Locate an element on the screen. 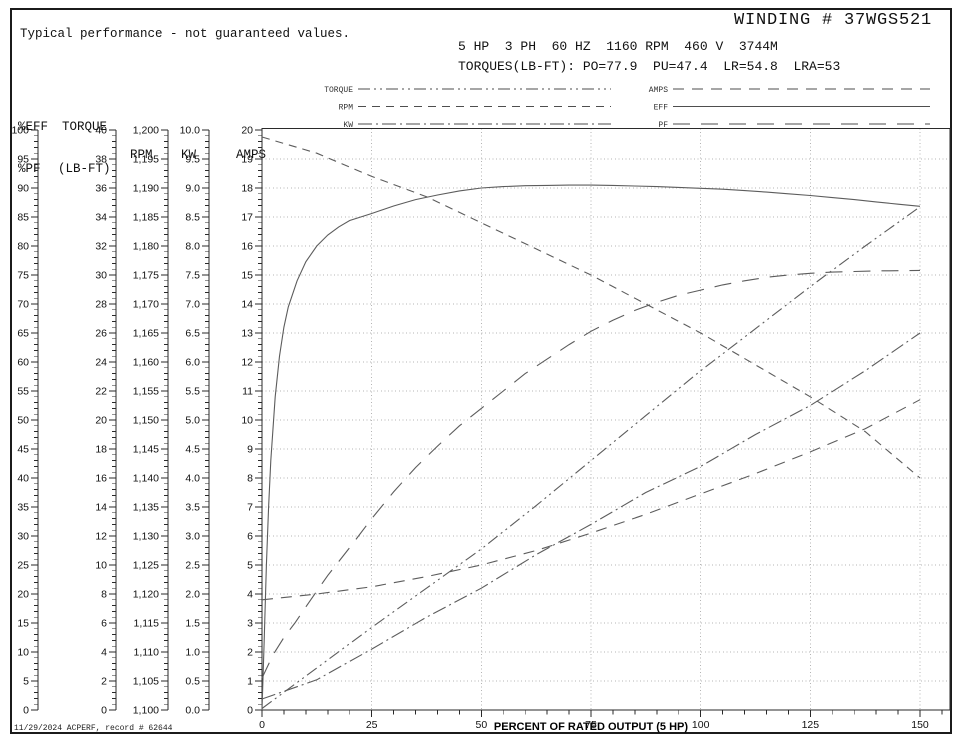 Image resolution: width=973 pixels, height=748 pixels. legend-label-pf: PF is located at coordinates (663, 125).